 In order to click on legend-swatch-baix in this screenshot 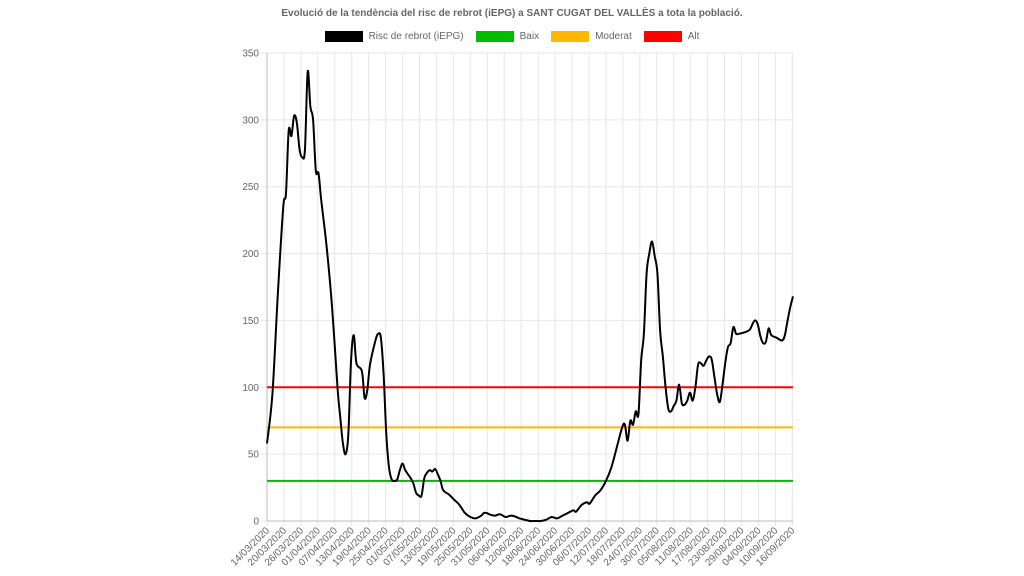, I will do `click(494, 36)`.